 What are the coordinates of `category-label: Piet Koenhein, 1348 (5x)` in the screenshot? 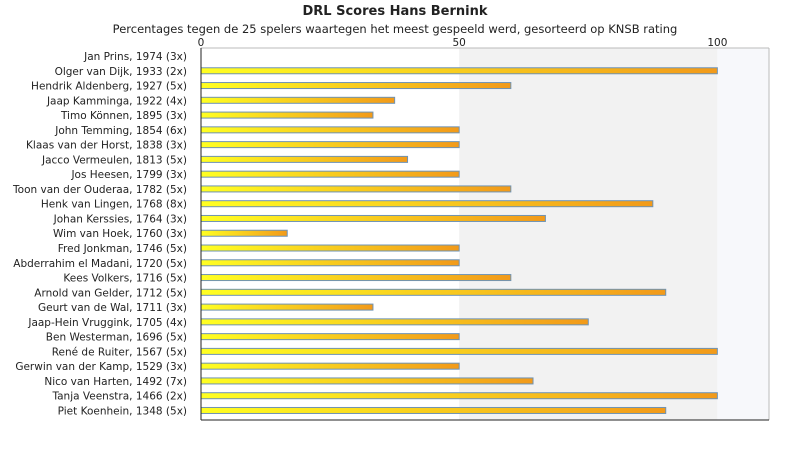 It's located at (122, 411).